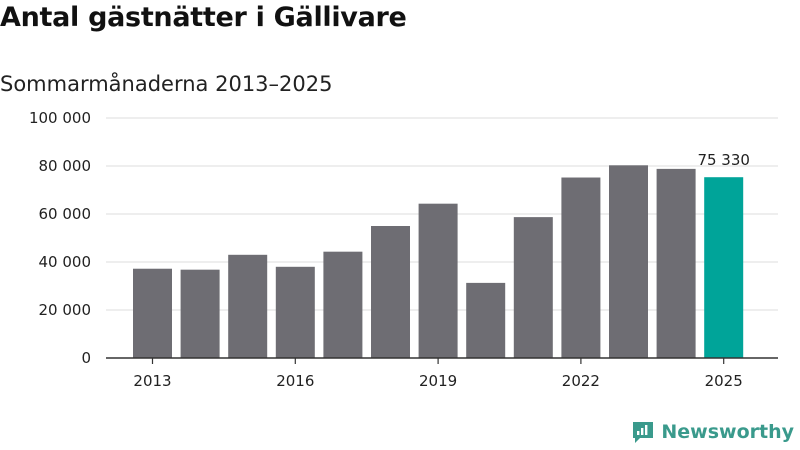  Describe the element at coordinates (86, 358) in the screenshot. I see `y-tick-label: 0` at that location.